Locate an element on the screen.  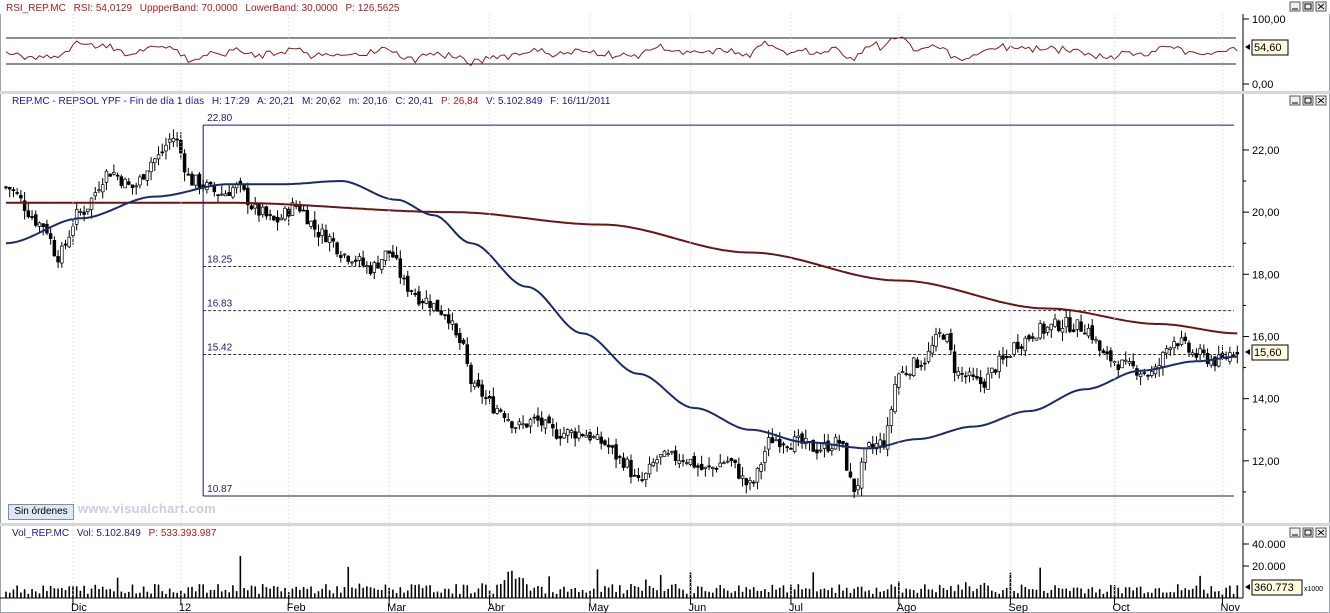
price-h: H: 17:29 is located at coordinates (231, 101).